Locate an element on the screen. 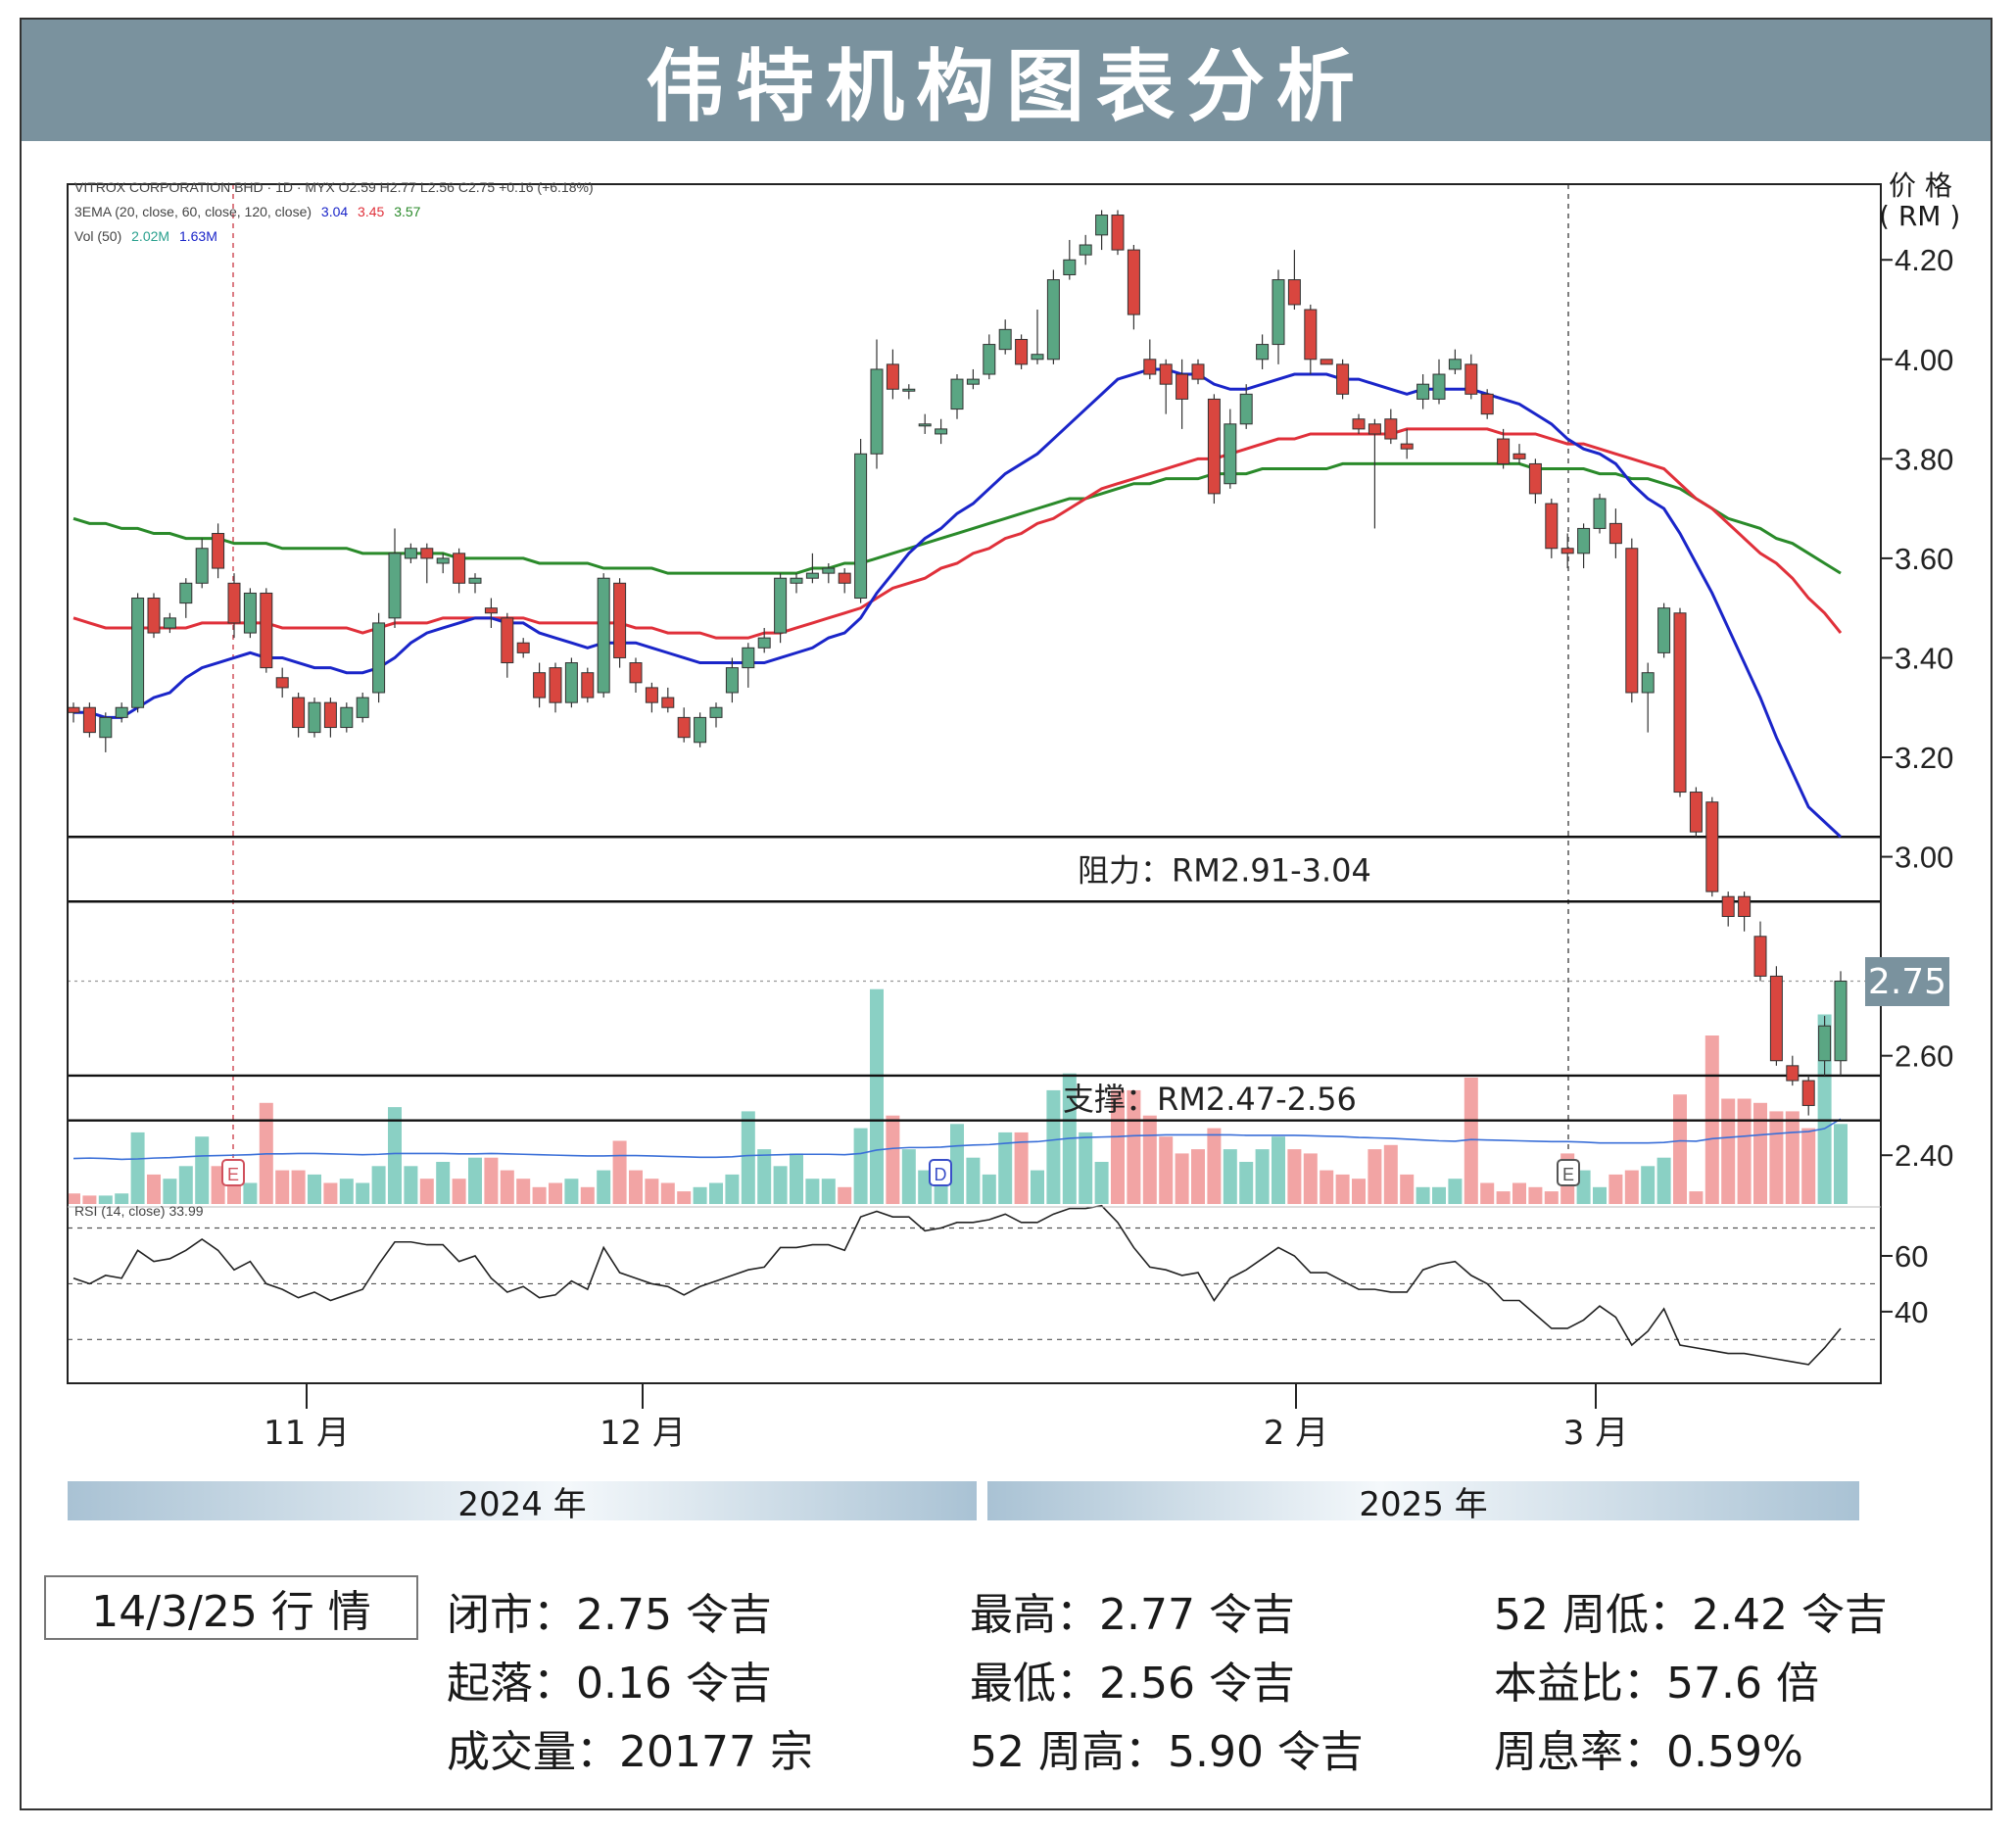  price-tick-label: 3.00 is located at coordinates (1924, 858).